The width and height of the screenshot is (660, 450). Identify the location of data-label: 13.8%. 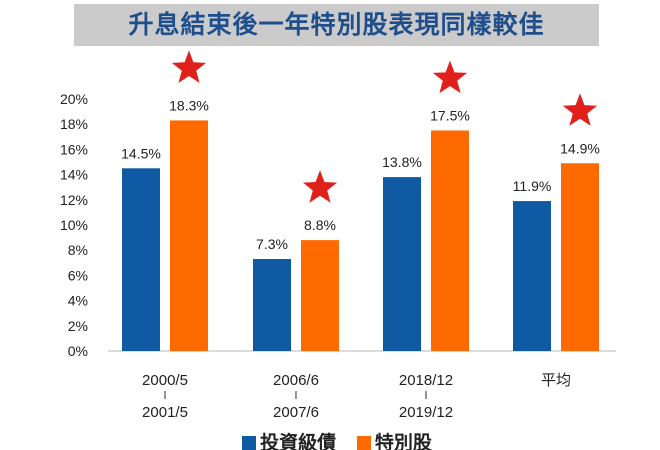
(402, 162).